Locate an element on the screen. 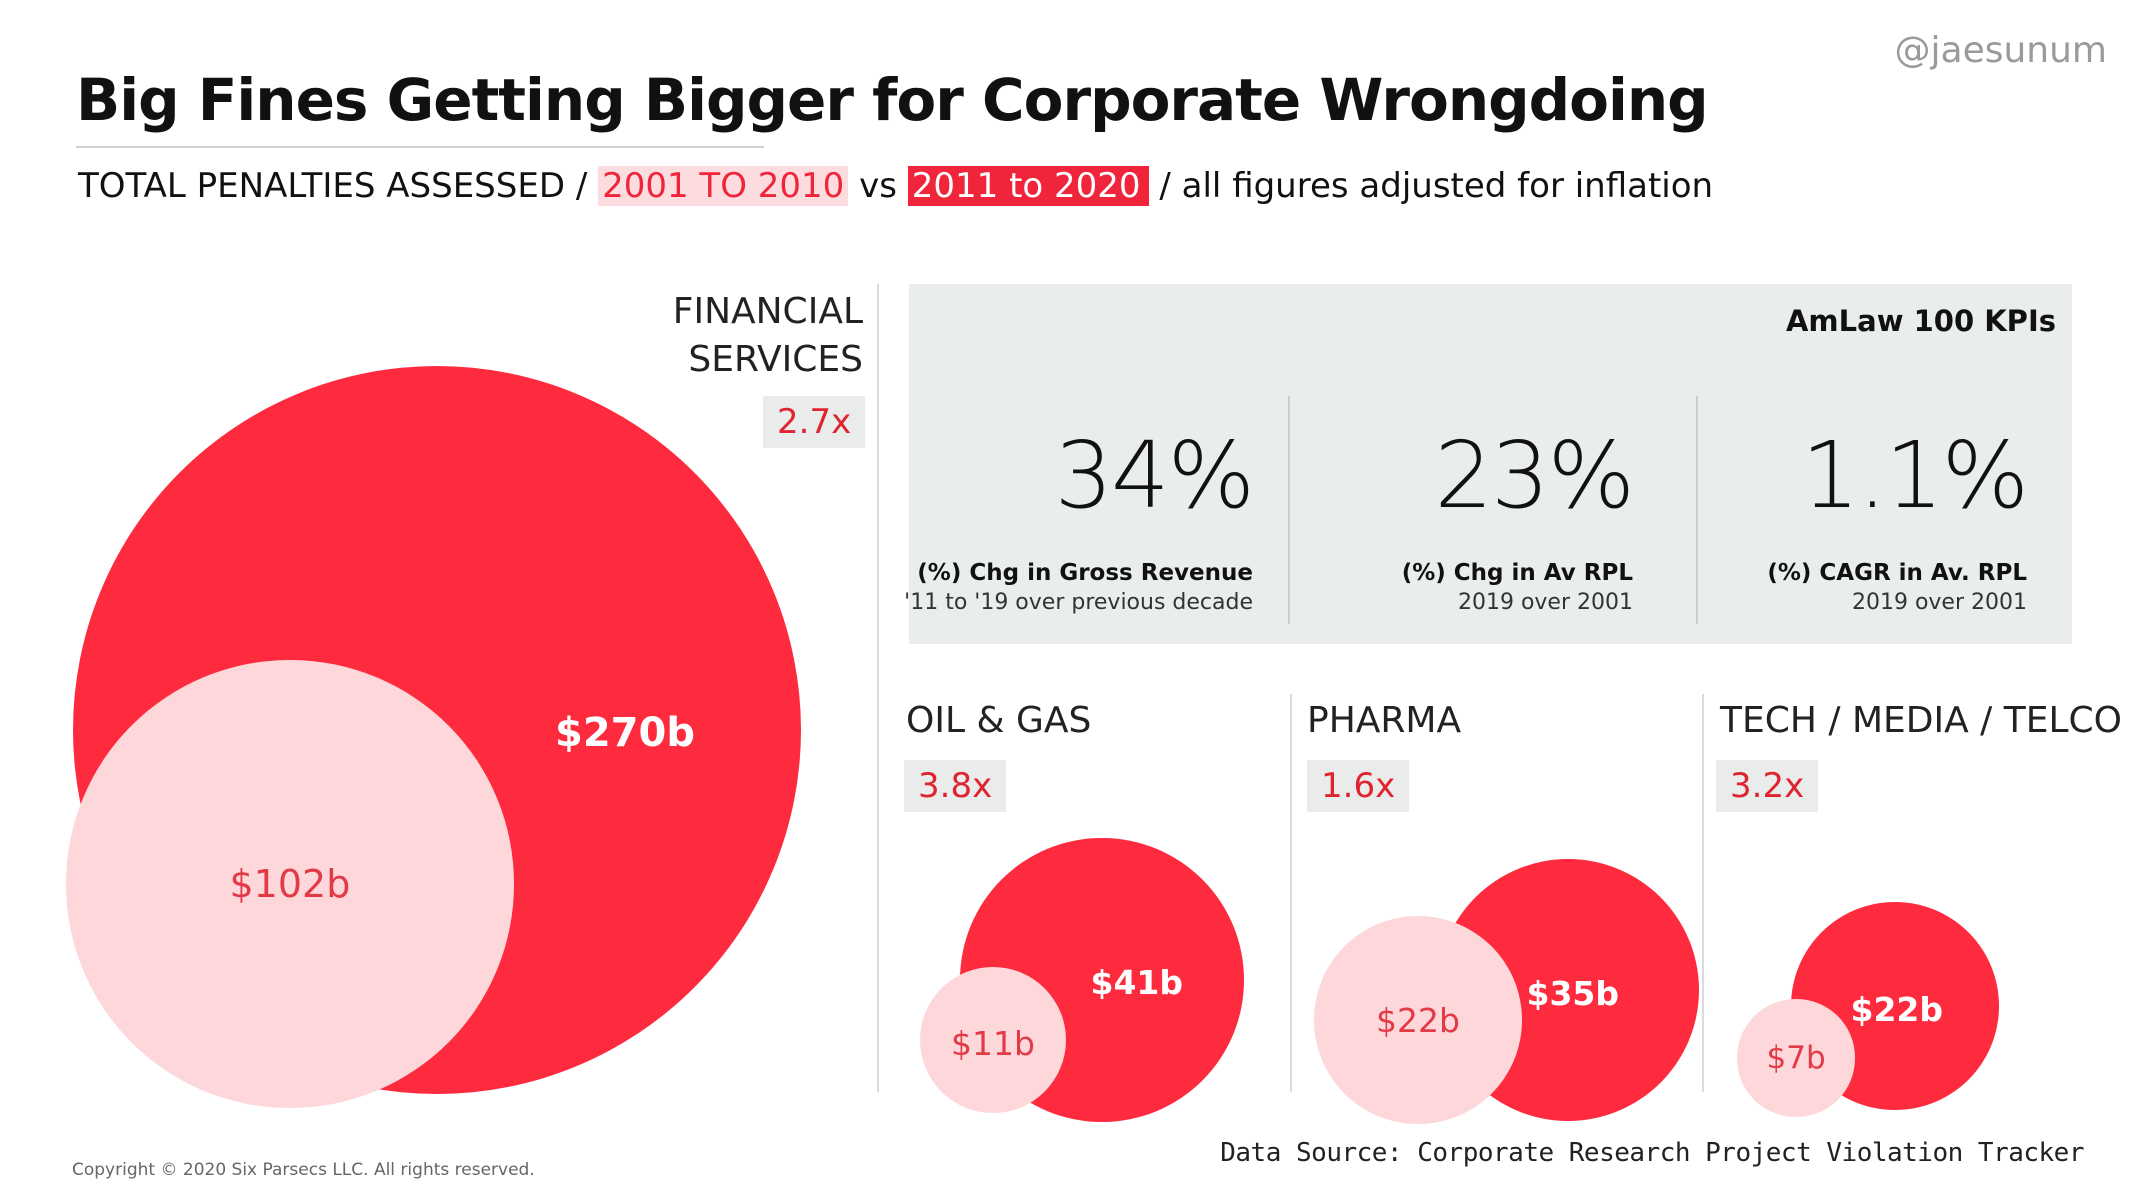 The width and height of the screenshot is (2133, 1200). multiplier-badge-tech: 3.2x is located at coordinates (1767, 786).